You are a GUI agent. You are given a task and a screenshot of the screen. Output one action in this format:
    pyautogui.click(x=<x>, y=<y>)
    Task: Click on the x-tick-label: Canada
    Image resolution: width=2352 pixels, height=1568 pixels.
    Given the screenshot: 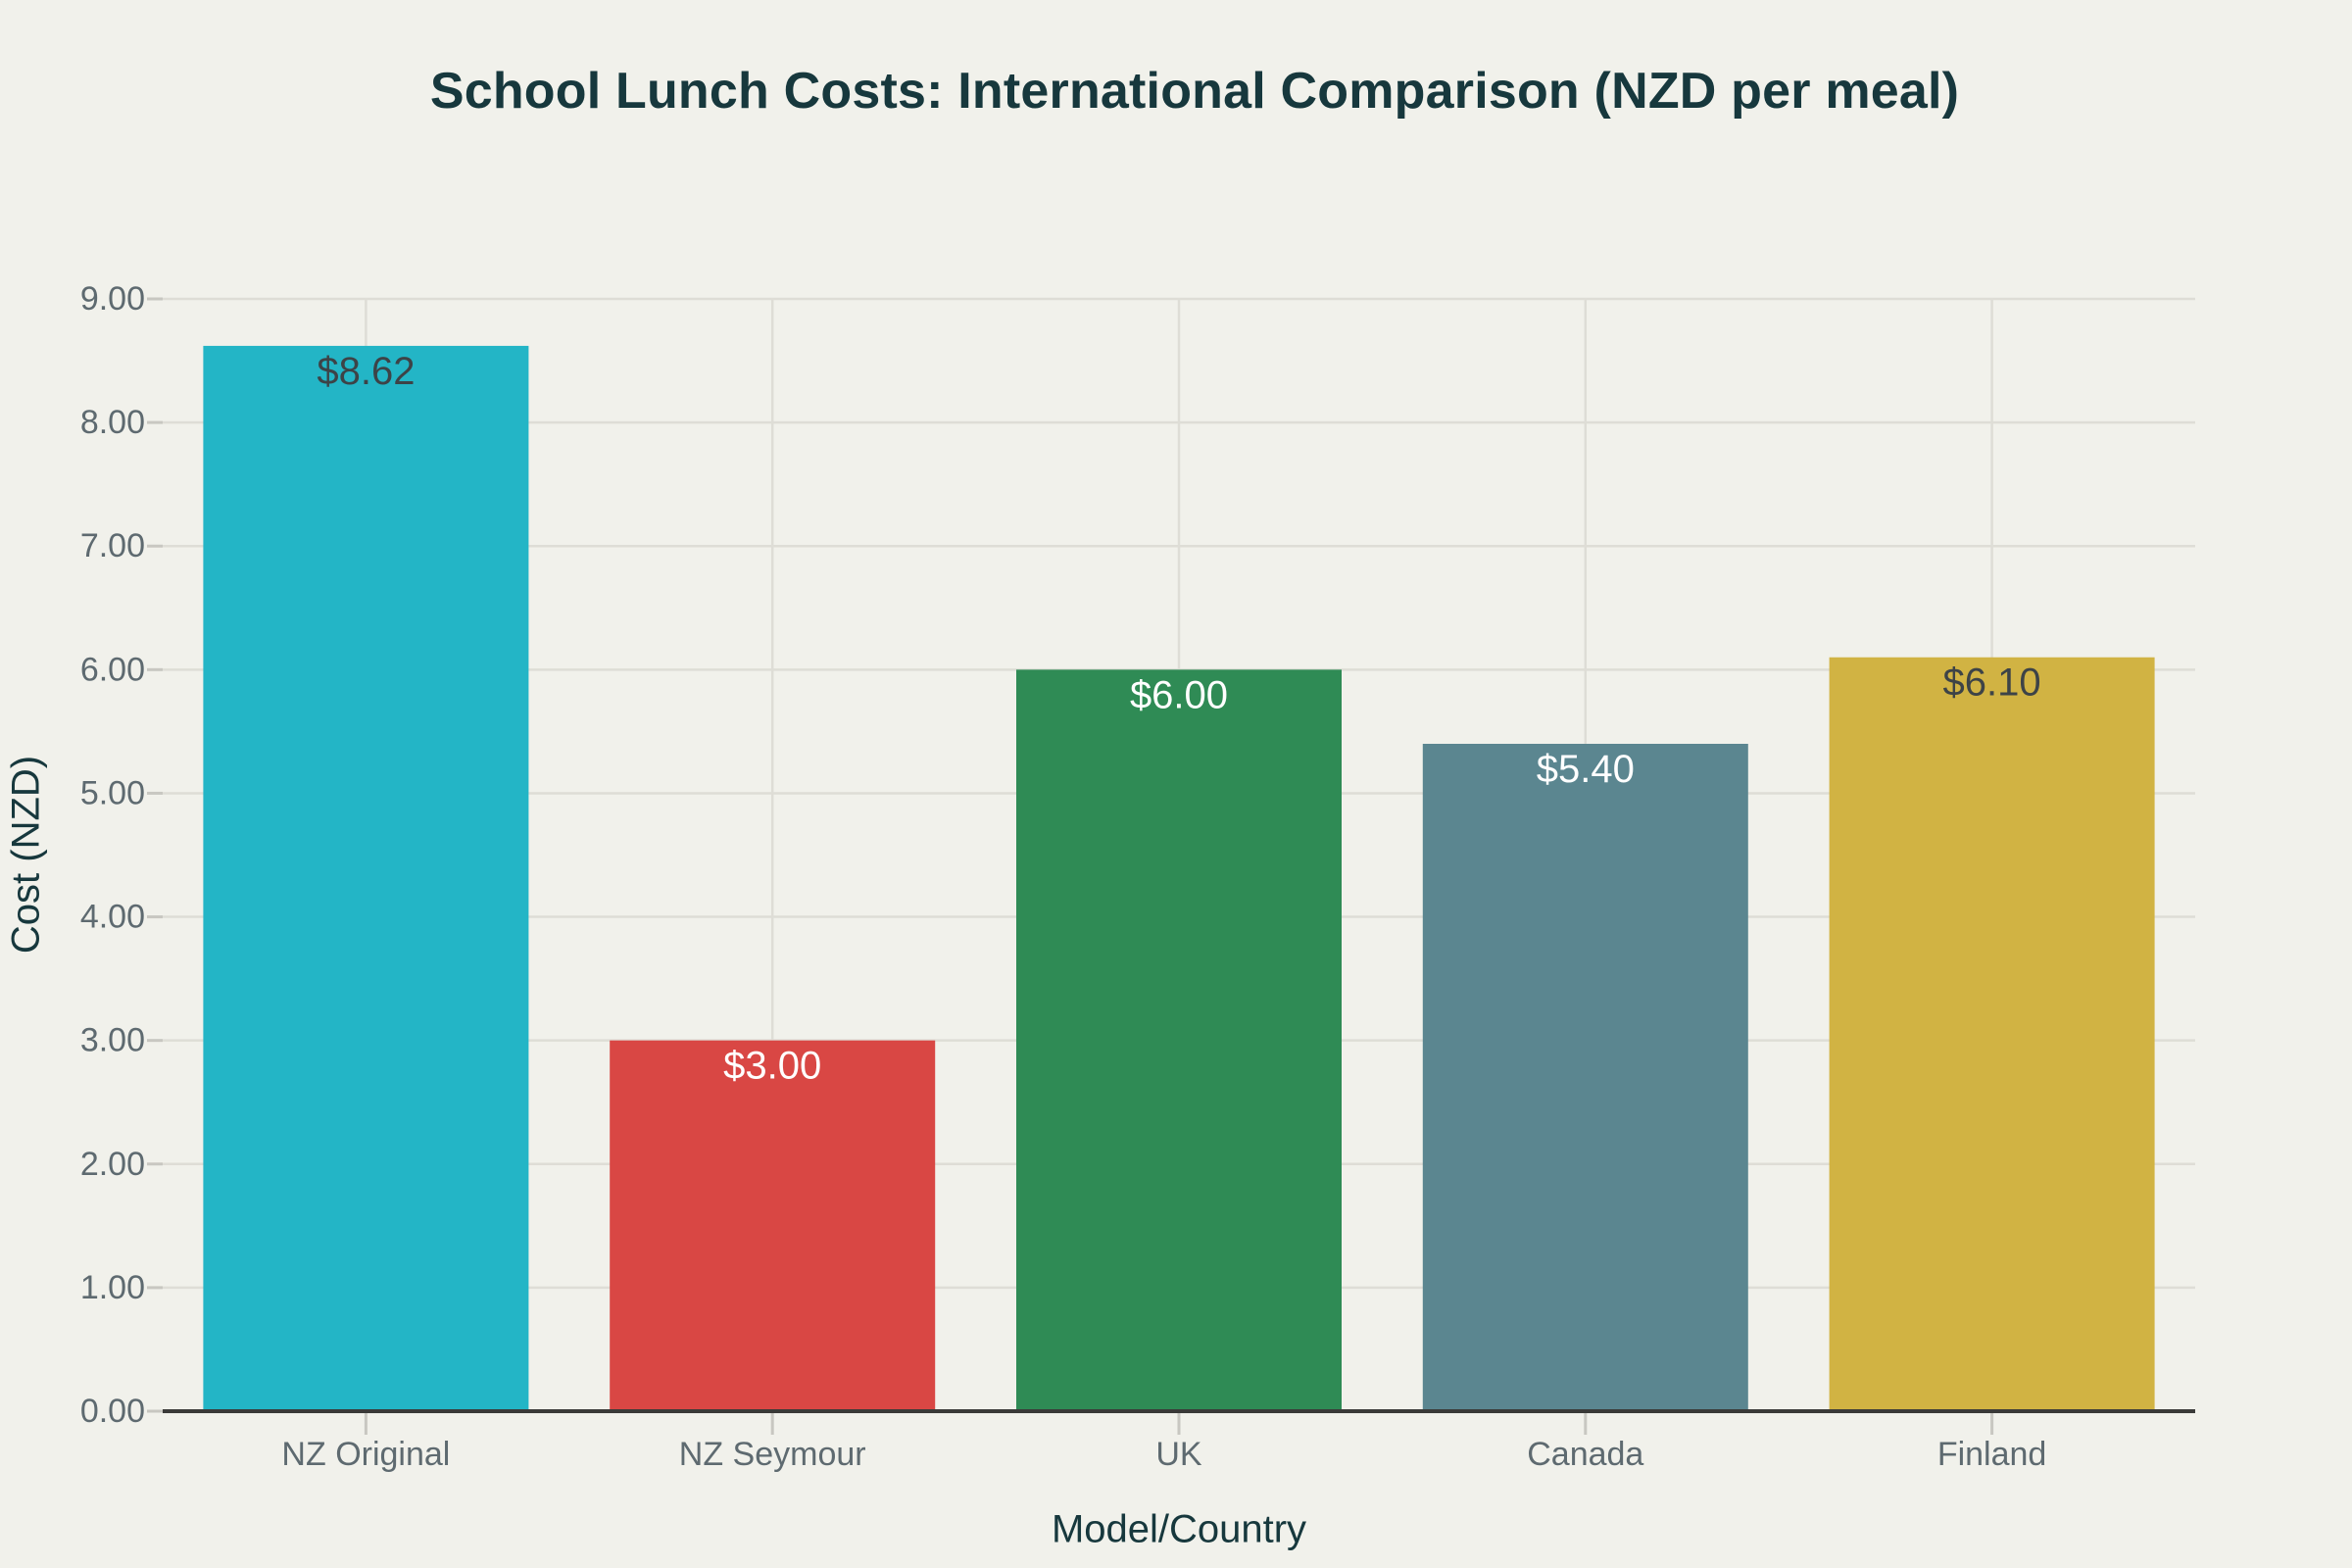 What is the action you would take?
    pyautogui.click(x=1585, y=1454)
    